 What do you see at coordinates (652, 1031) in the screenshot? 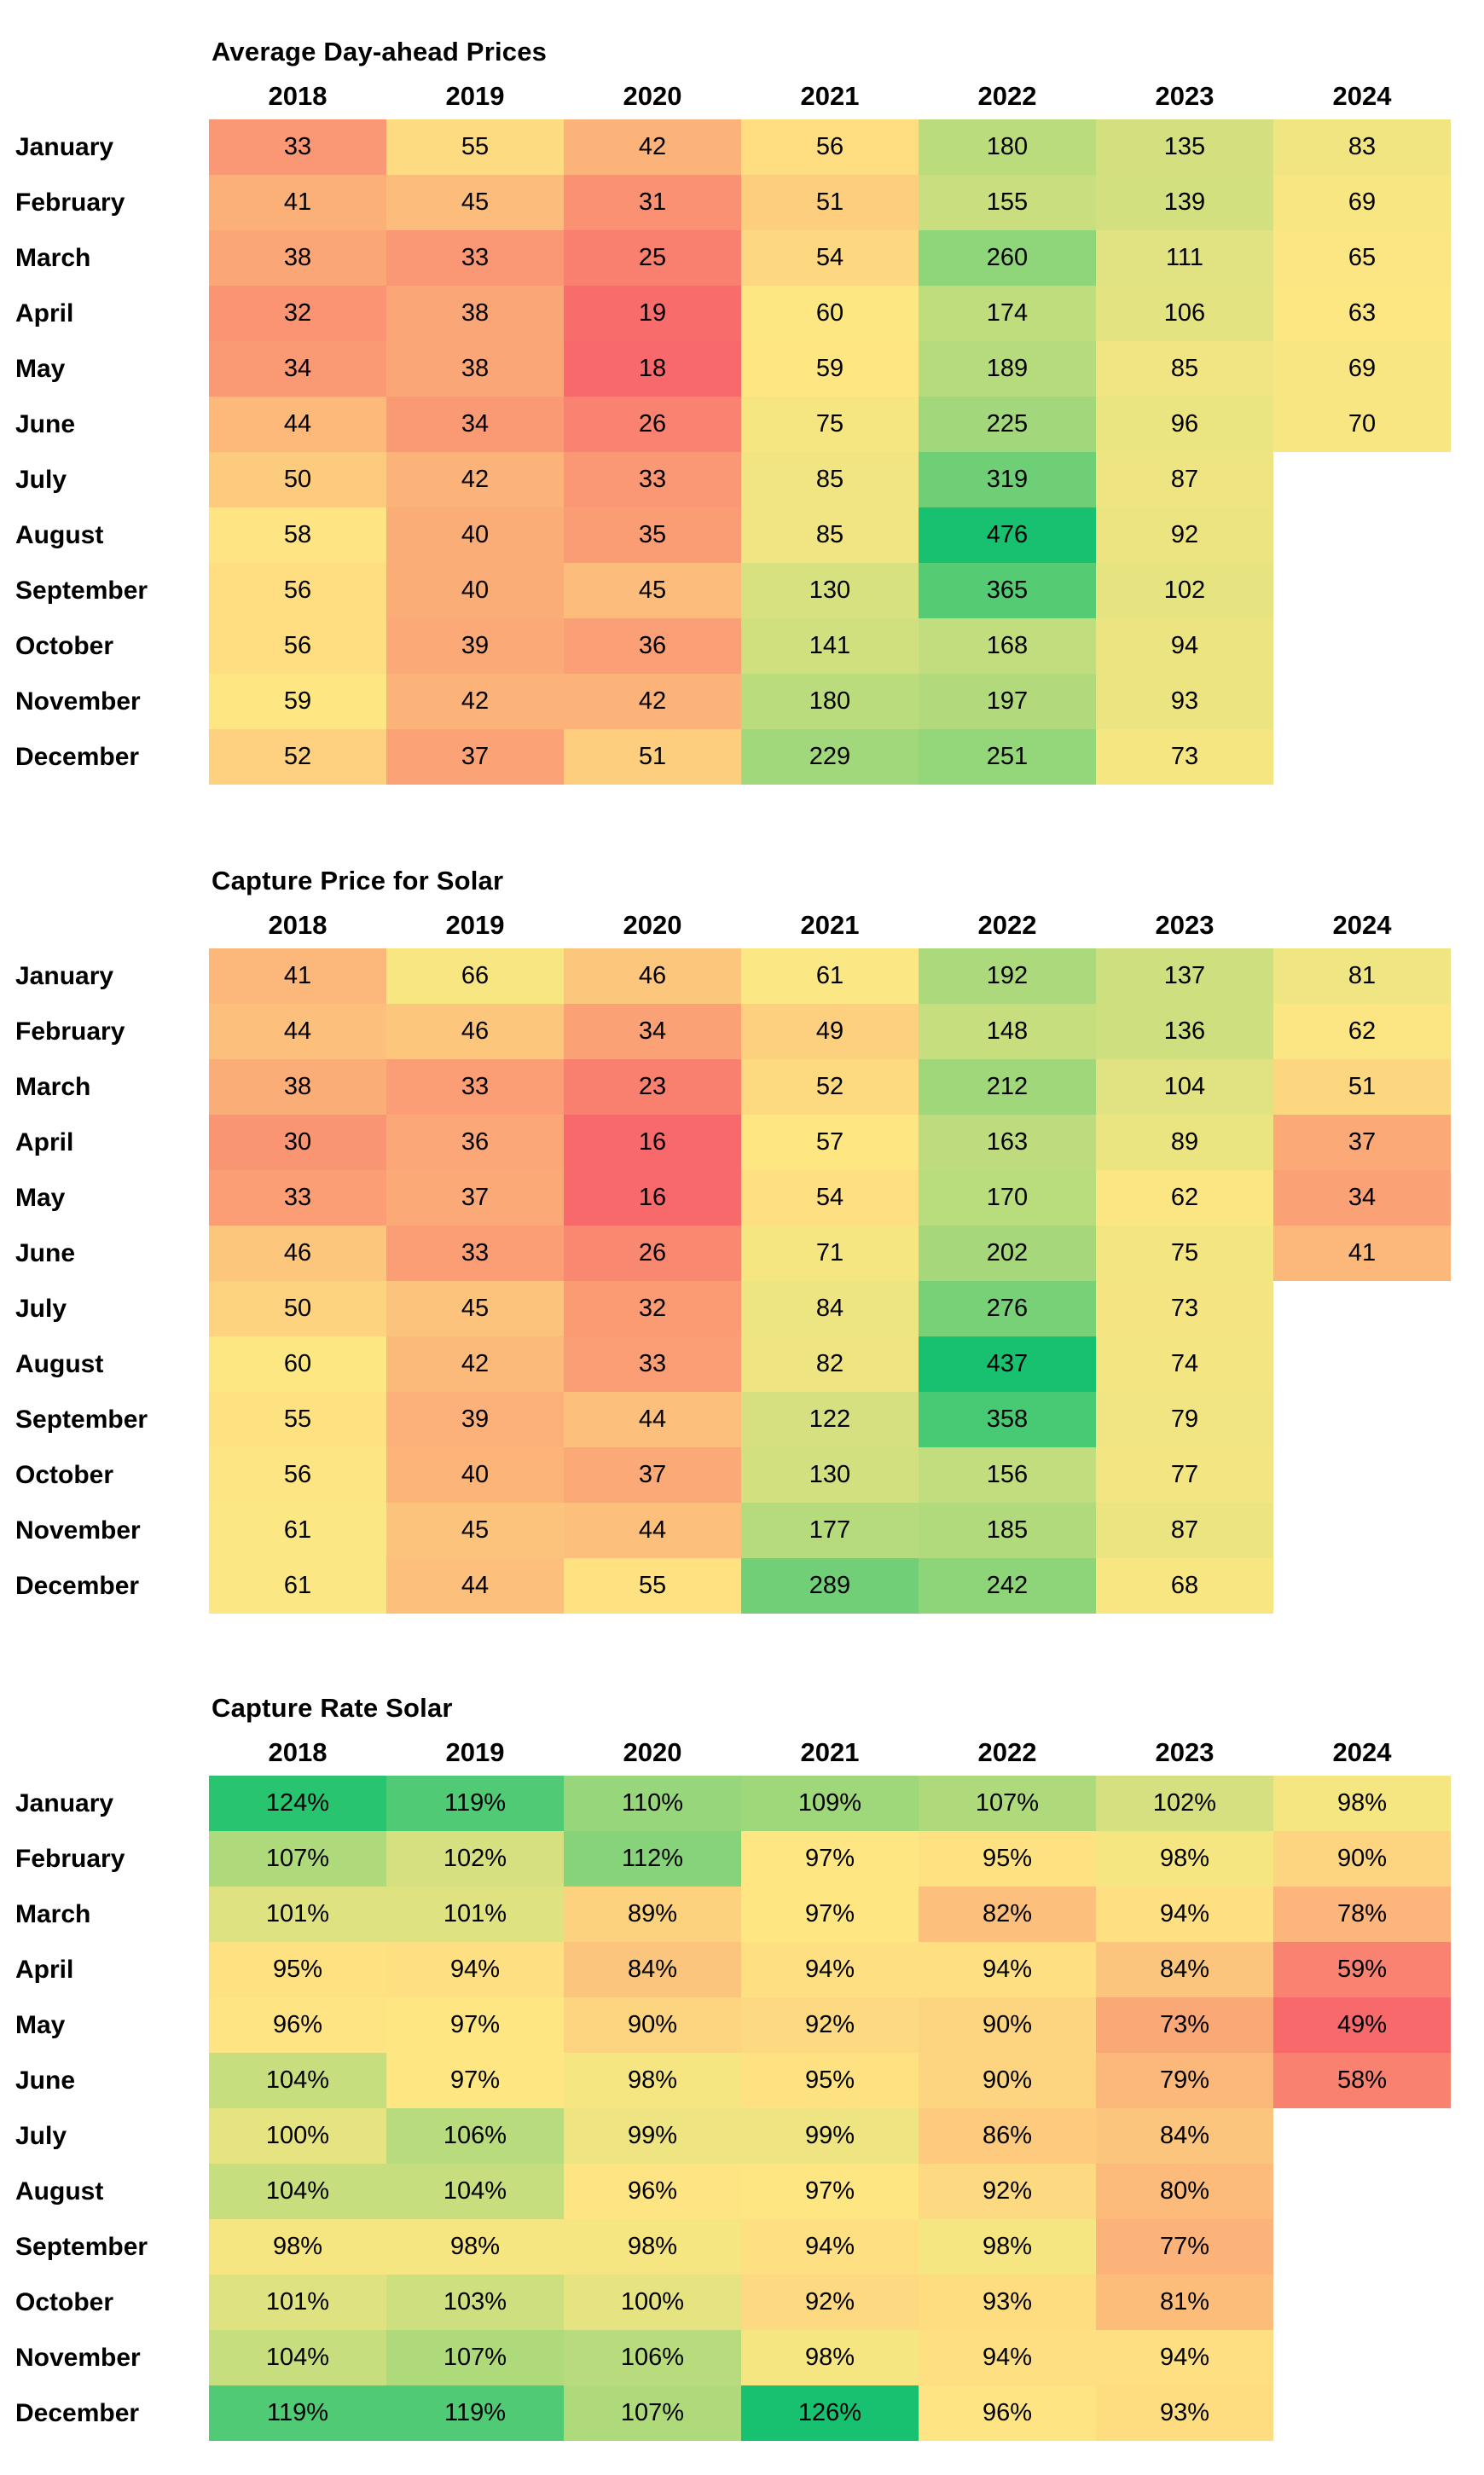
I see `heatmap-cell: 34` at bounding box center [652, 1031].